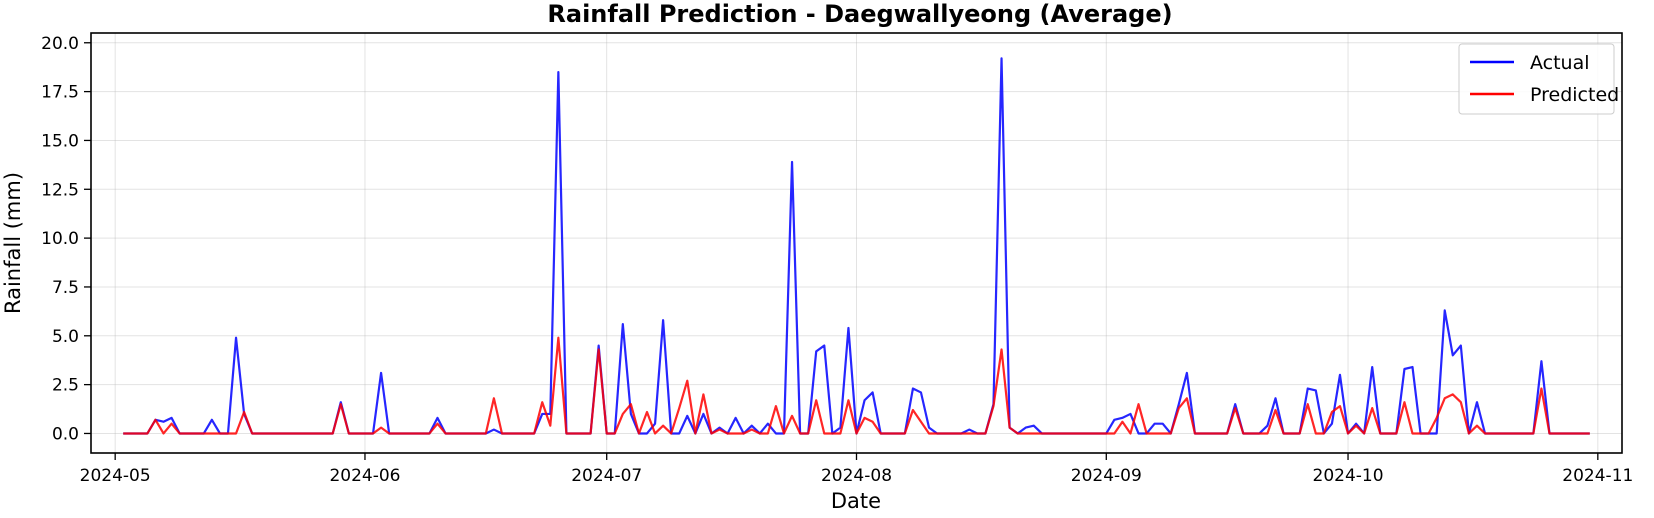 The width and height of the screenshot is (1654, 518). Describe the element at coordinates (60, 239) in the screenshot. I see `y-tick-label: 10.0` at that location.